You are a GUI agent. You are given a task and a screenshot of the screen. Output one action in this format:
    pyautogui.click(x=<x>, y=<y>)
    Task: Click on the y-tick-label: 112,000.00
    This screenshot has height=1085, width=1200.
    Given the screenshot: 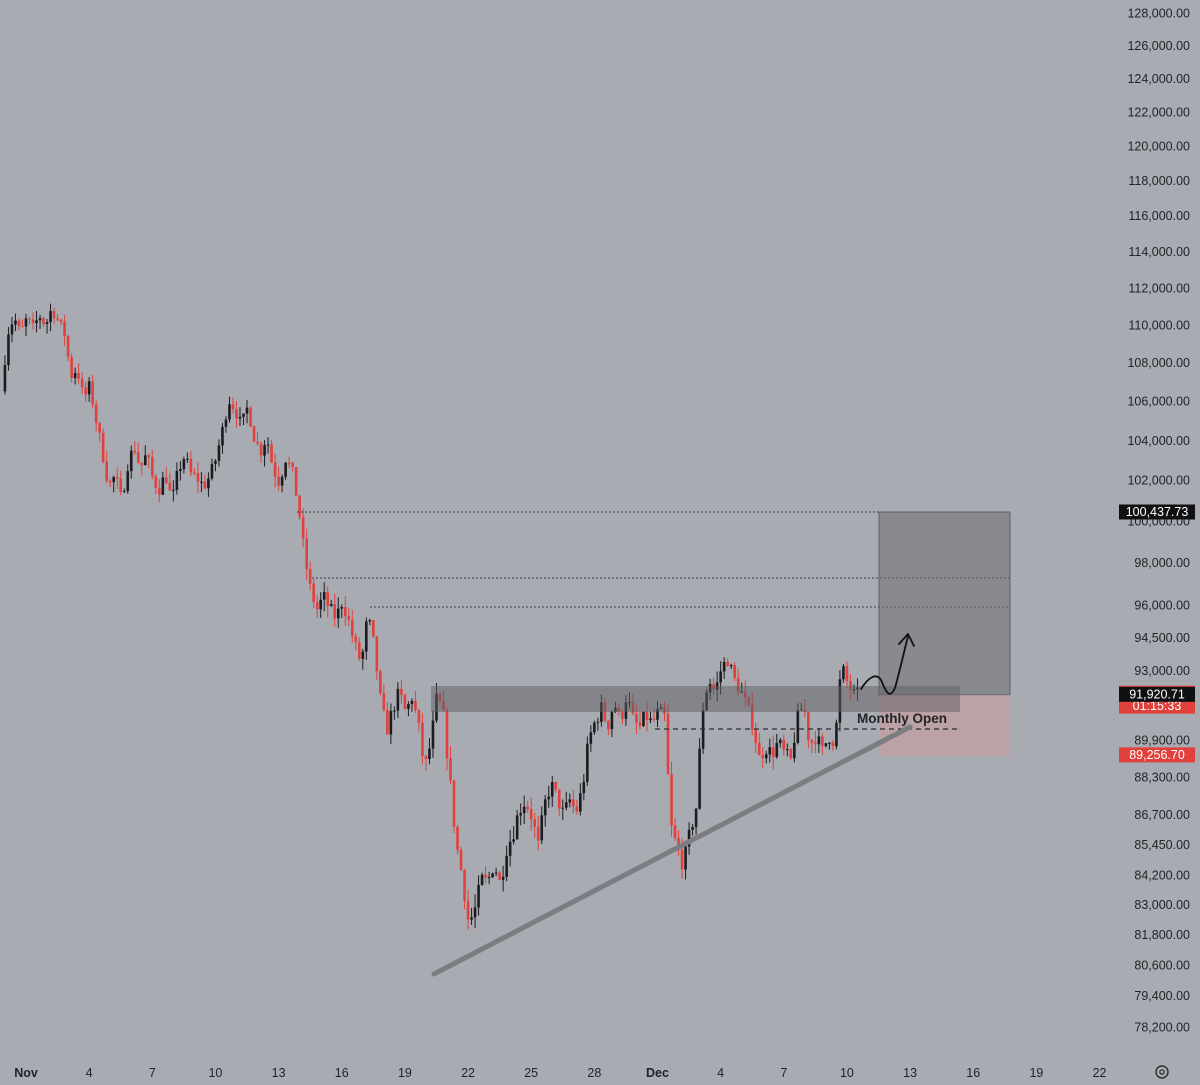 What is the action you would take?
    pyautogui.click(x=1159, y=288)
    